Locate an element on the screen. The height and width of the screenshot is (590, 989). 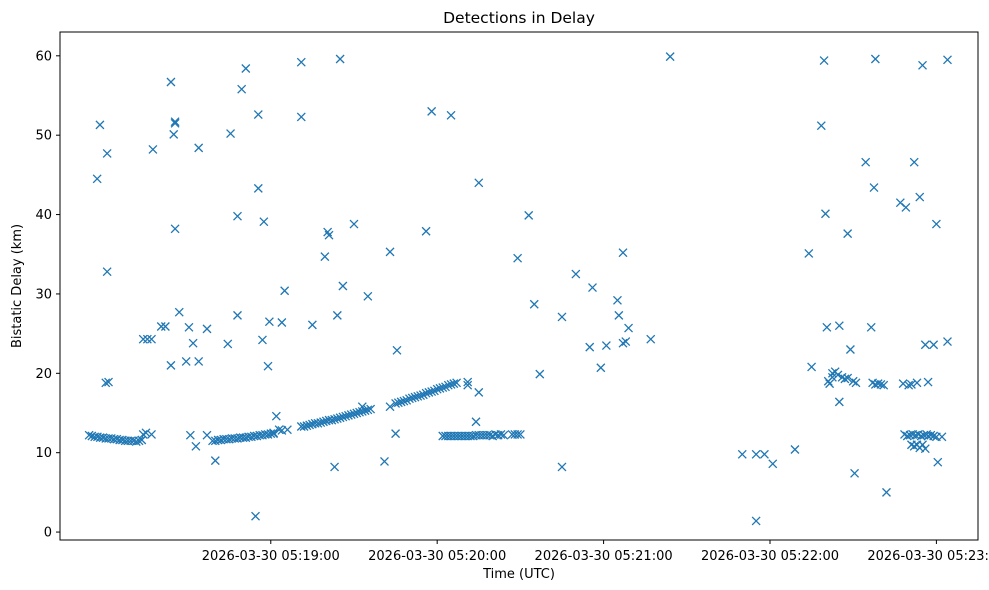
y-tick-label: 10 is located at coordinates (43, 453).